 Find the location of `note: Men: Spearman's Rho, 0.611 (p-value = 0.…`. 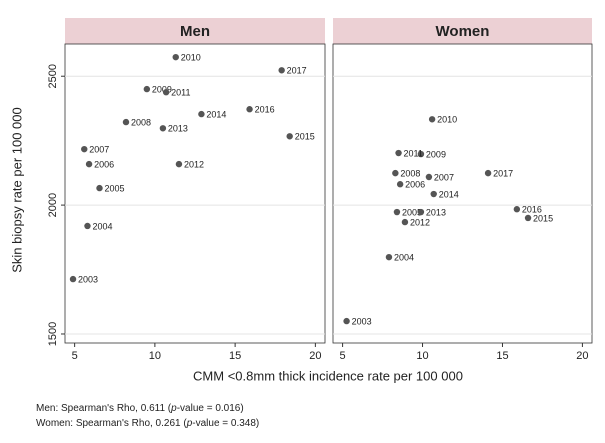

note: Men: Spearman's Rho, 0.611 (p-value = 0.… is located at coordinates (140, 408).